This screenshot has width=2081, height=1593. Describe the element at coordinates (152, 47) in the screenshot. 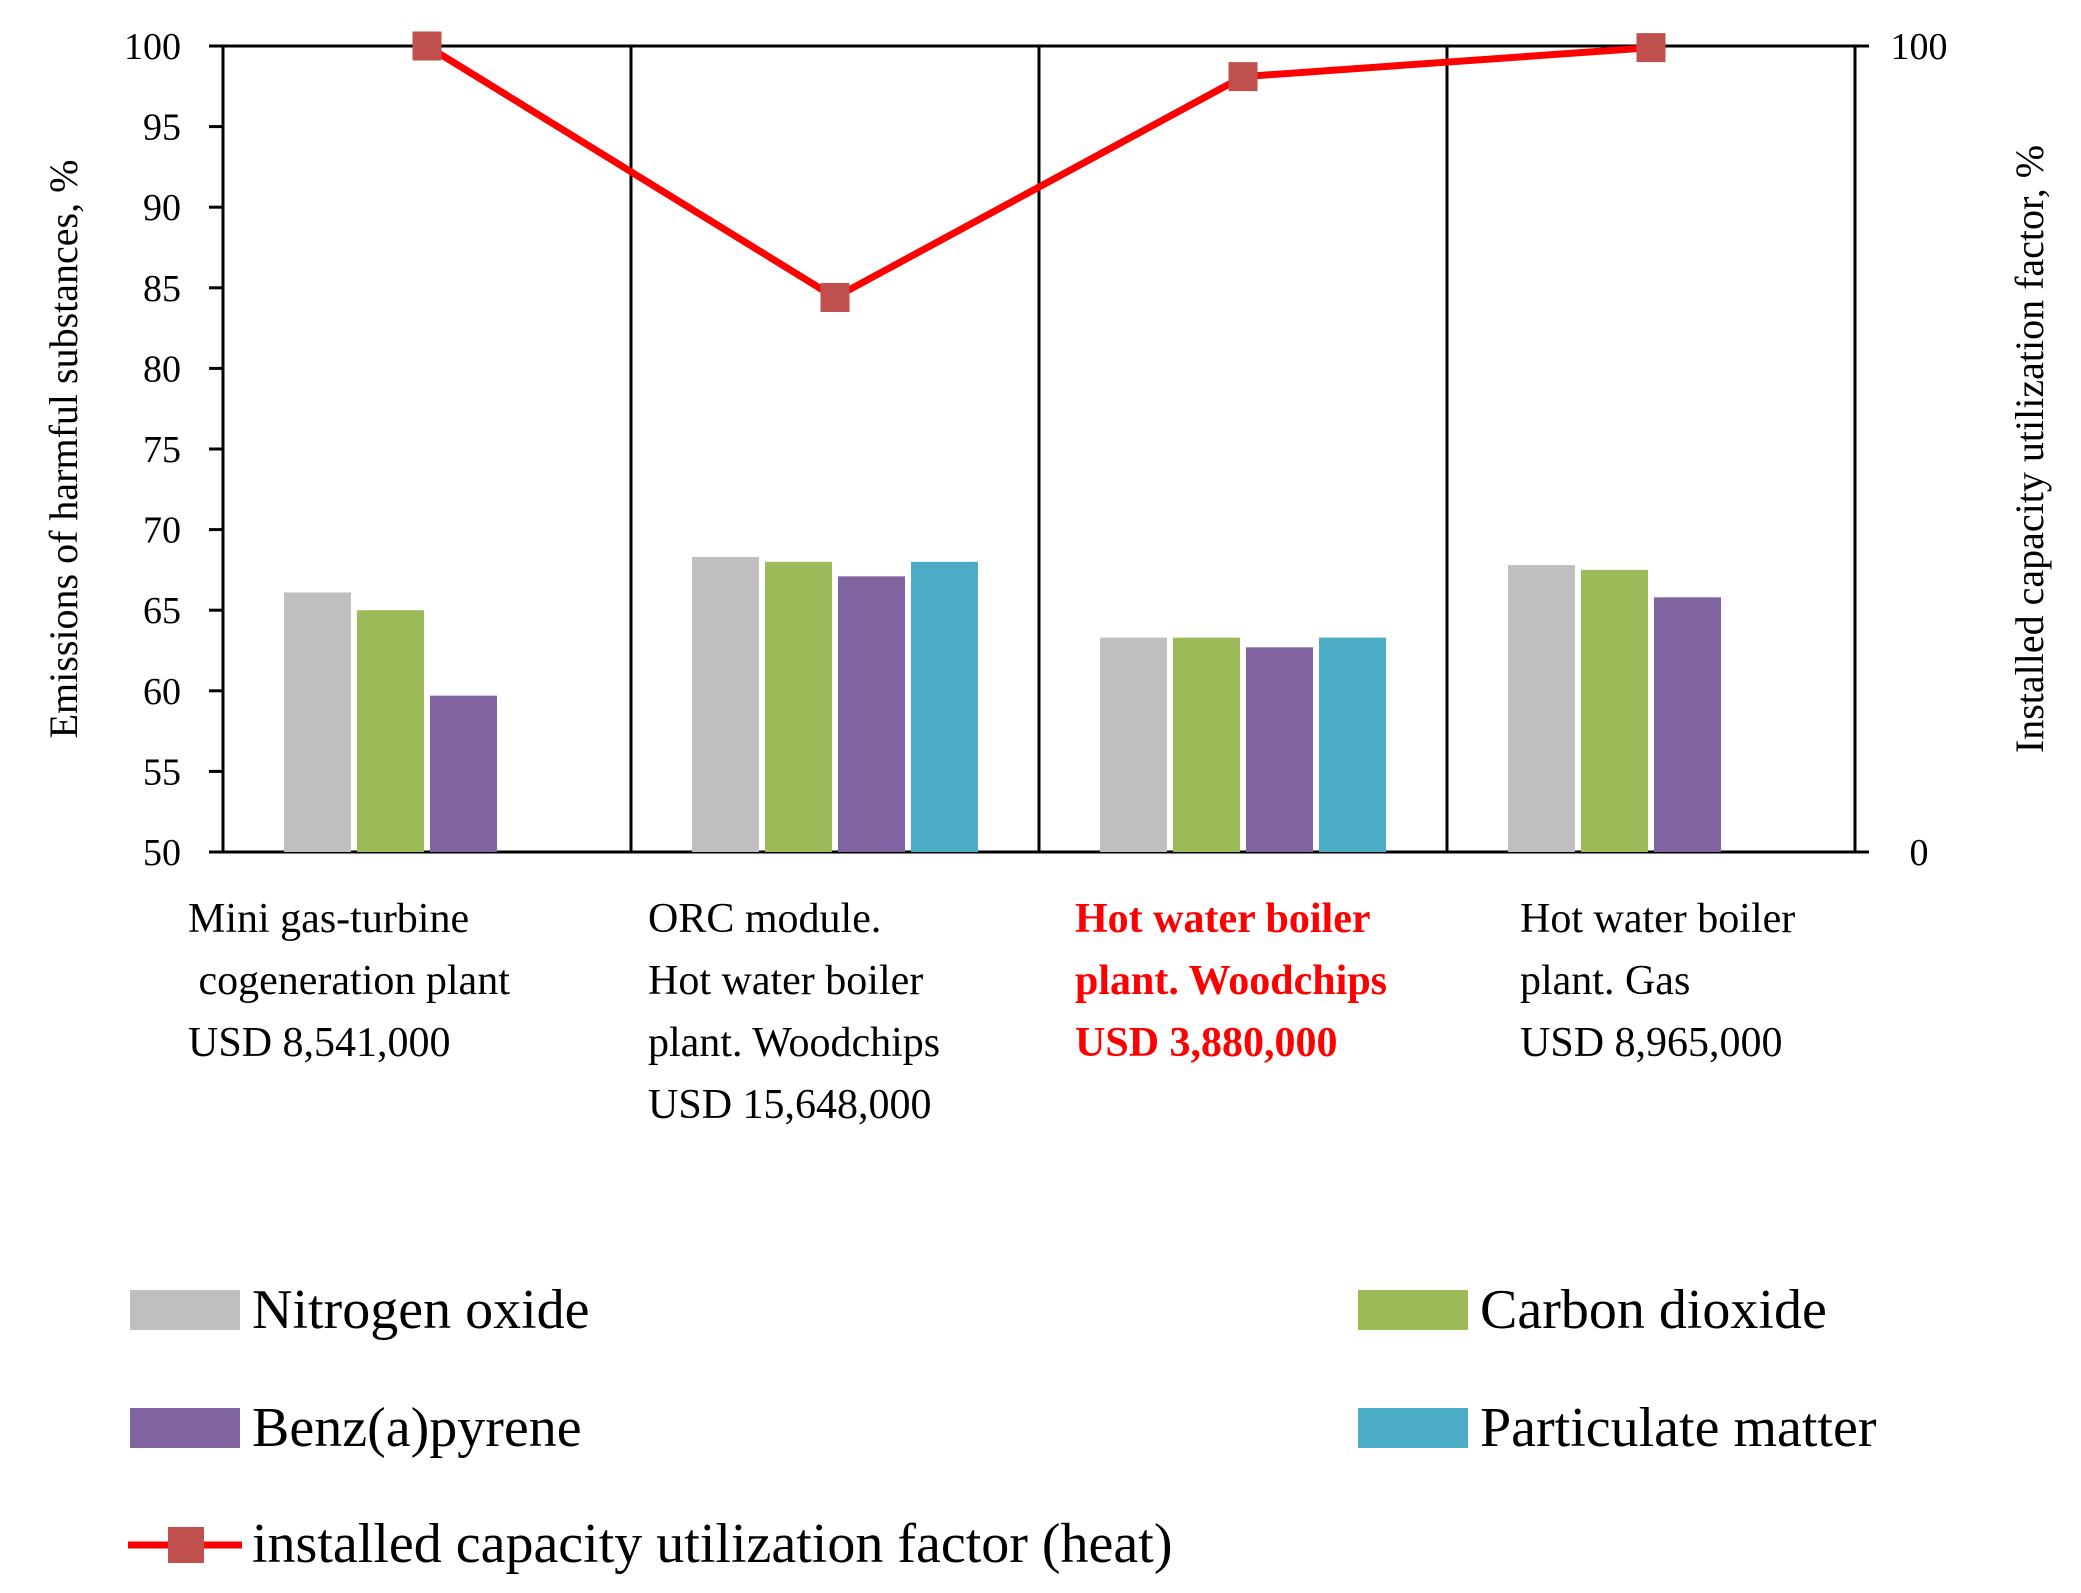

I see `y-tick-label: 100` at that location.